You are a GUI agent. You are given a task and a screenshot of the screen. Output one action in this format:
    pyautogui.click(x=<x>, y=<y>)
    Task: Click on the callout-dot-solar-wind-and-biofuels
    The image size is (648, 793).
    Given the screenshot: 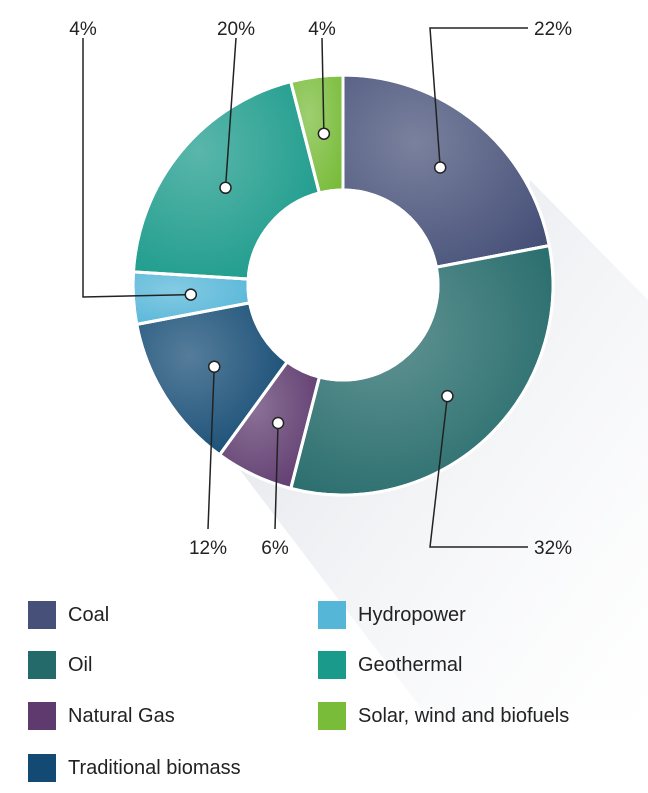 What is the action you would take?
    pyautogui.click(x=324, y=133)
    